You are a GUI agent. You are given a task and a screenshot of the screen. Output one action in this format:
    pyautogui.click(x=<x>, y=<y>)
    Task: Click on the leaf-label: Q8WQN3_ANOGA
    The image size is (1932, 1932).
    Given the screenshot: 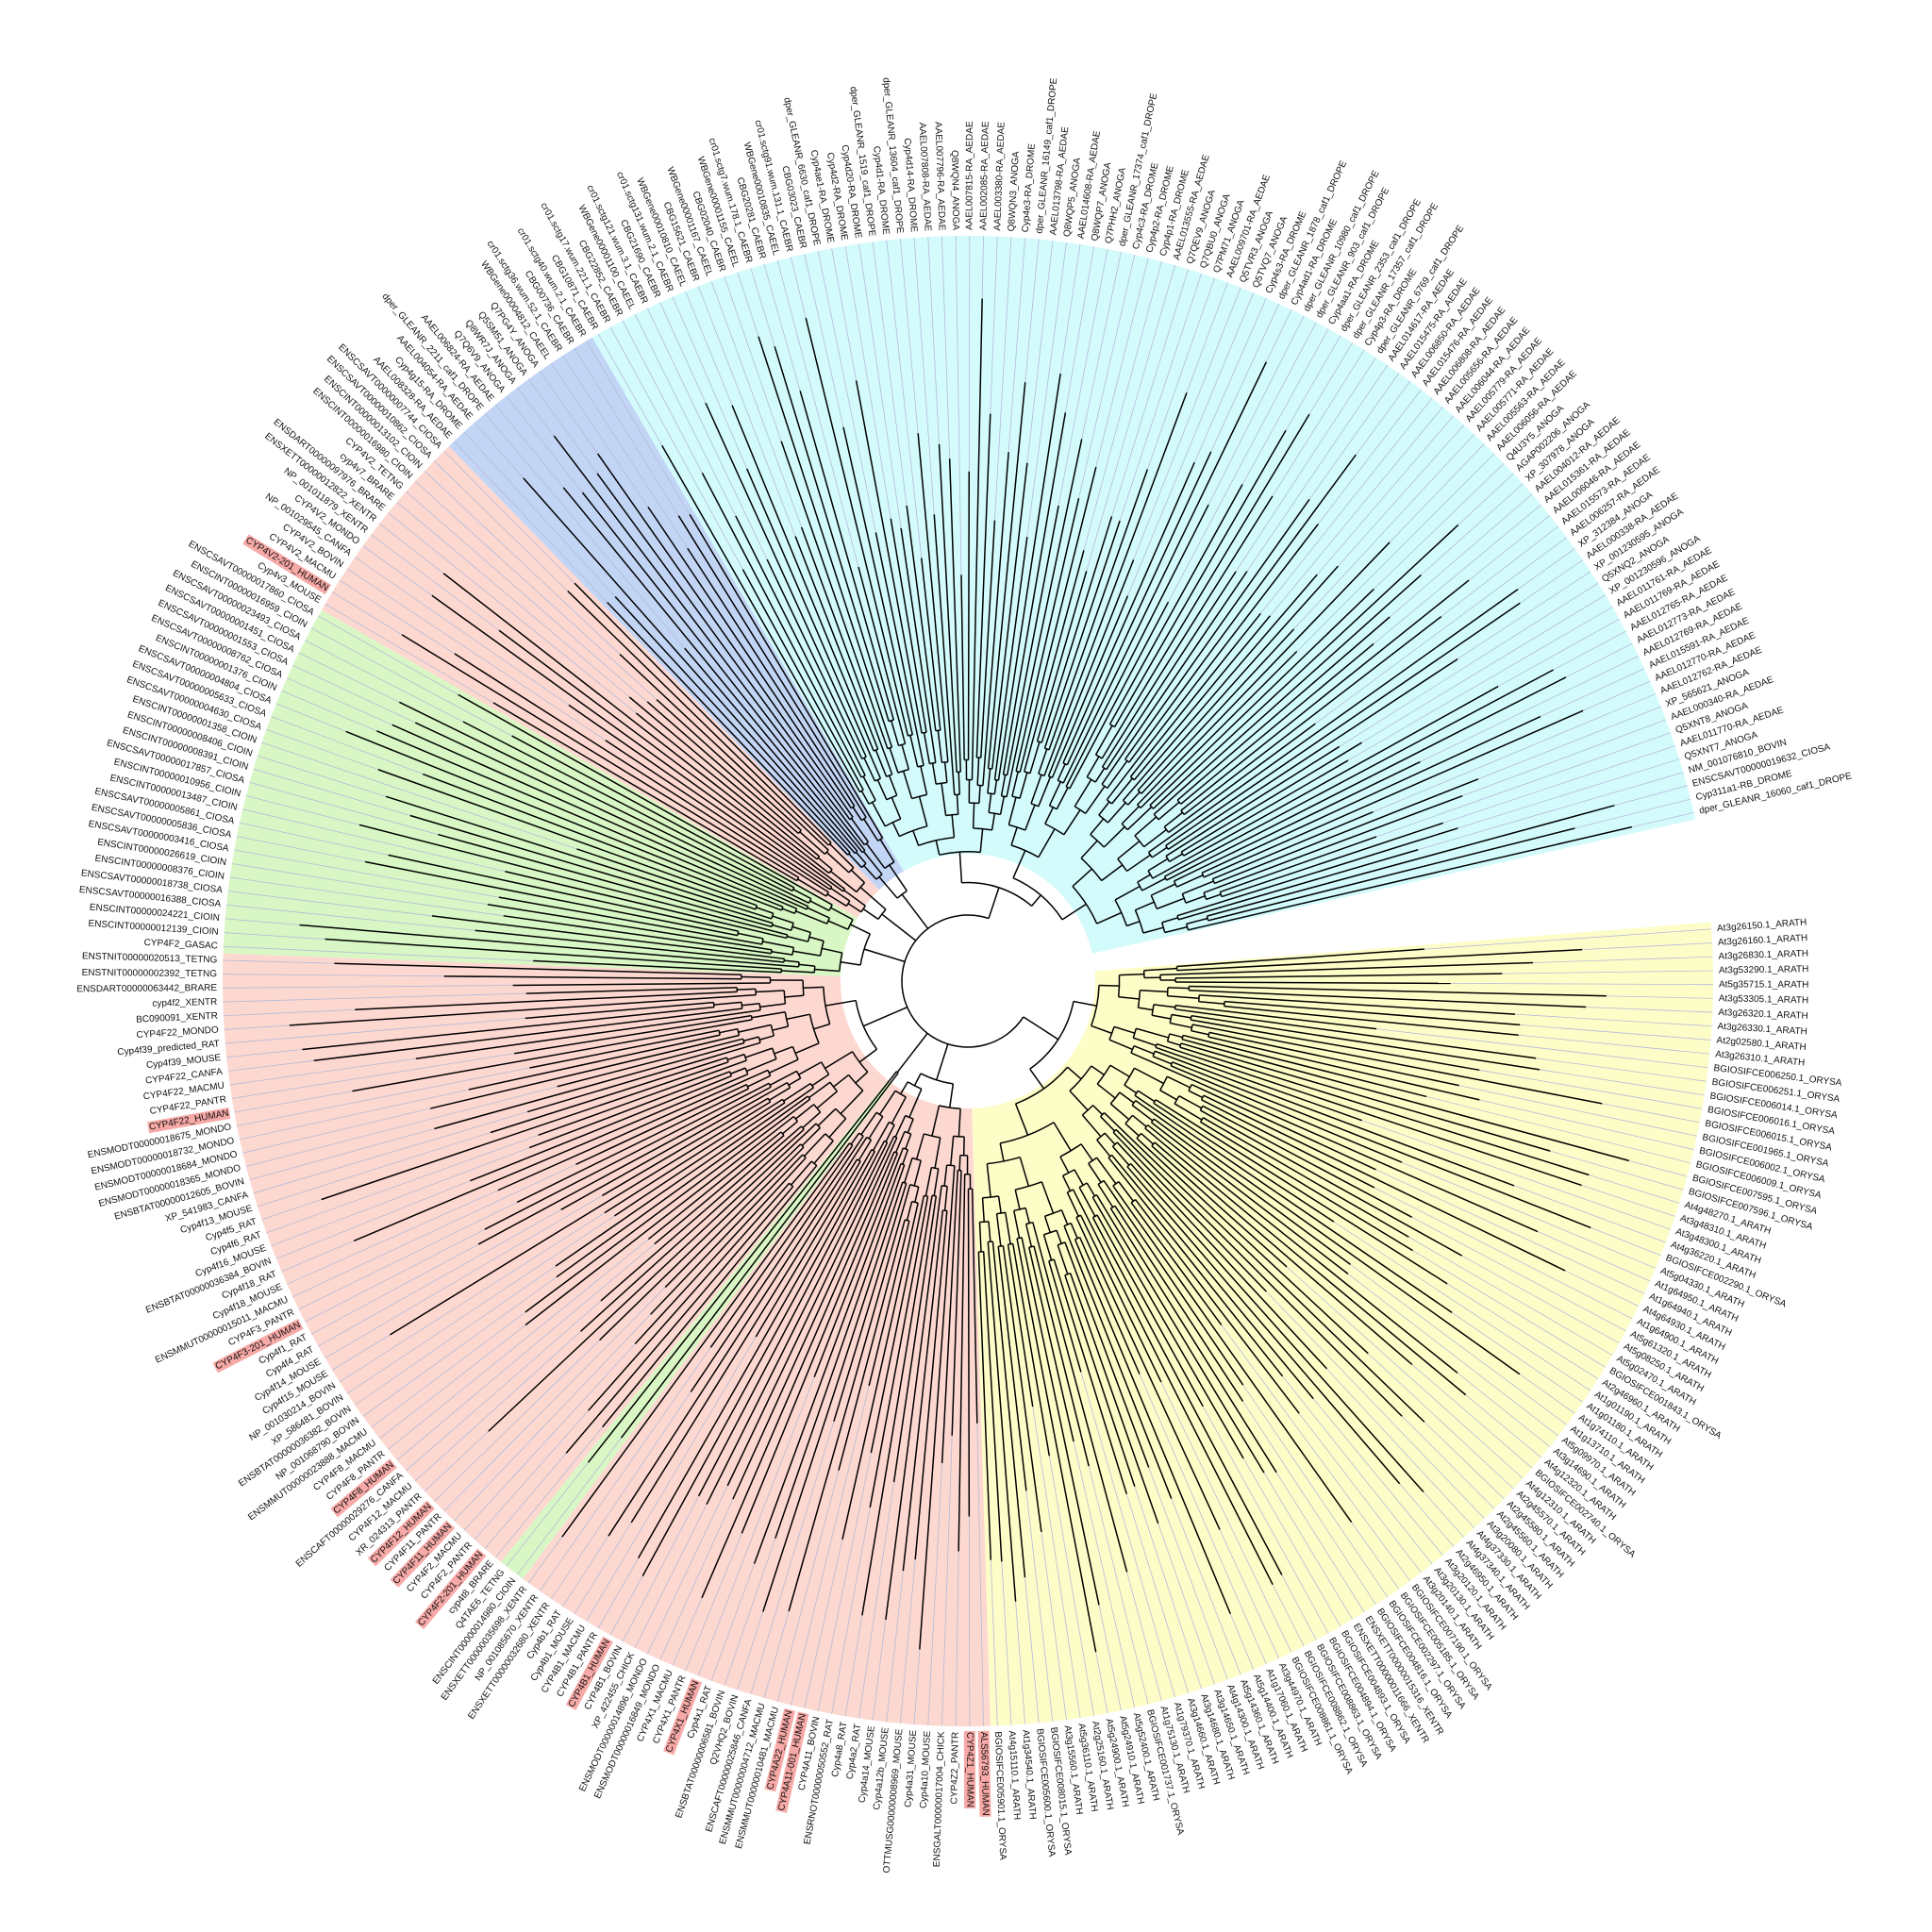 What is the action you would take?
    pyautogui.click(x=1015, y=191)
    